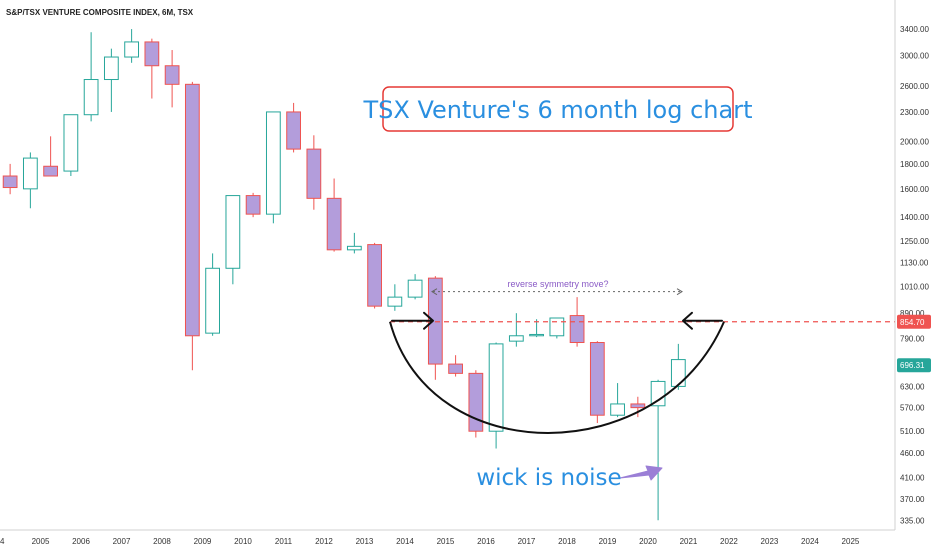 The image size is (932, 550). I want to click on current-price-tag-bg, so click(914, 365).